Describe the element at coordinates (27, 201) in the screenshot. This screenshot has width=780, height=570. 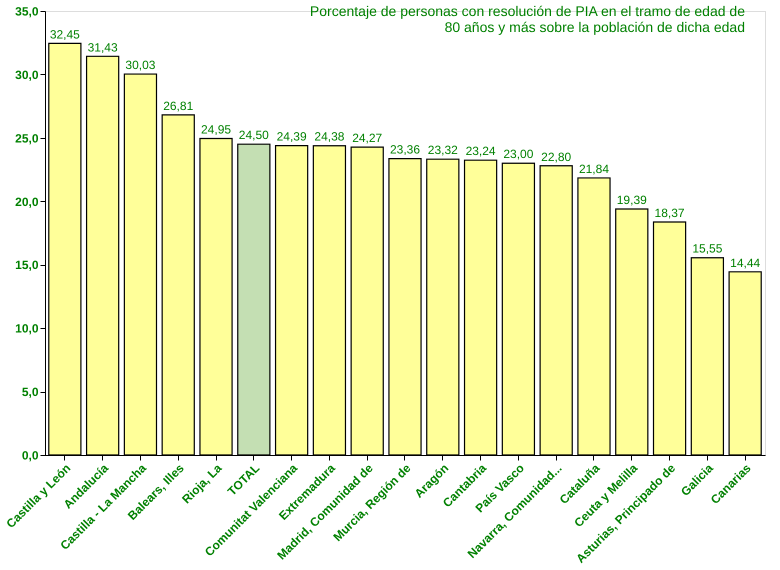
I see `y-tick-label: 20,0` at that location.